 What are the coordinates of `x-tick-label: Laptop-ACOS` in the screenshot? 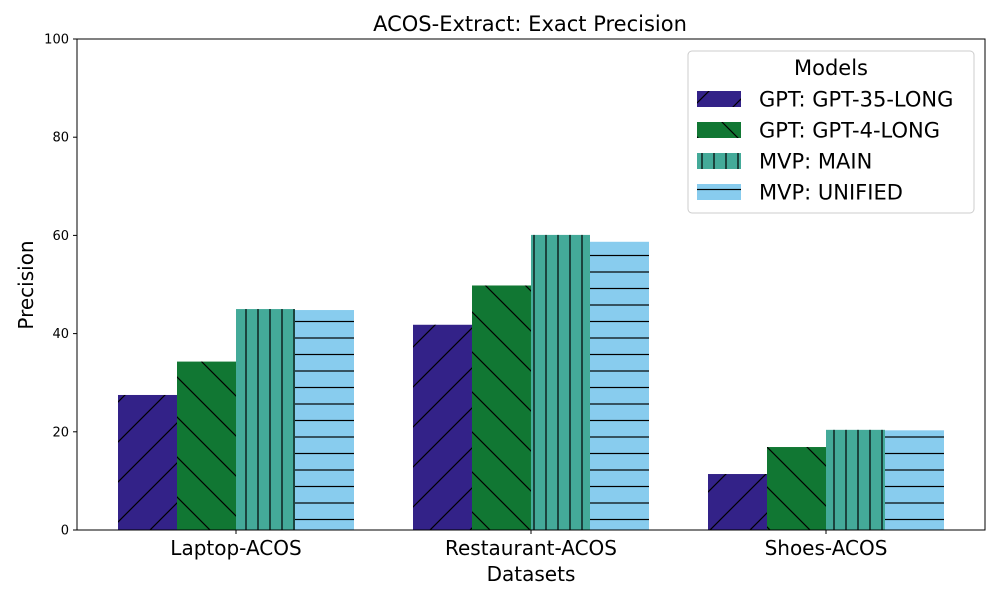 It's located at (235, 548).